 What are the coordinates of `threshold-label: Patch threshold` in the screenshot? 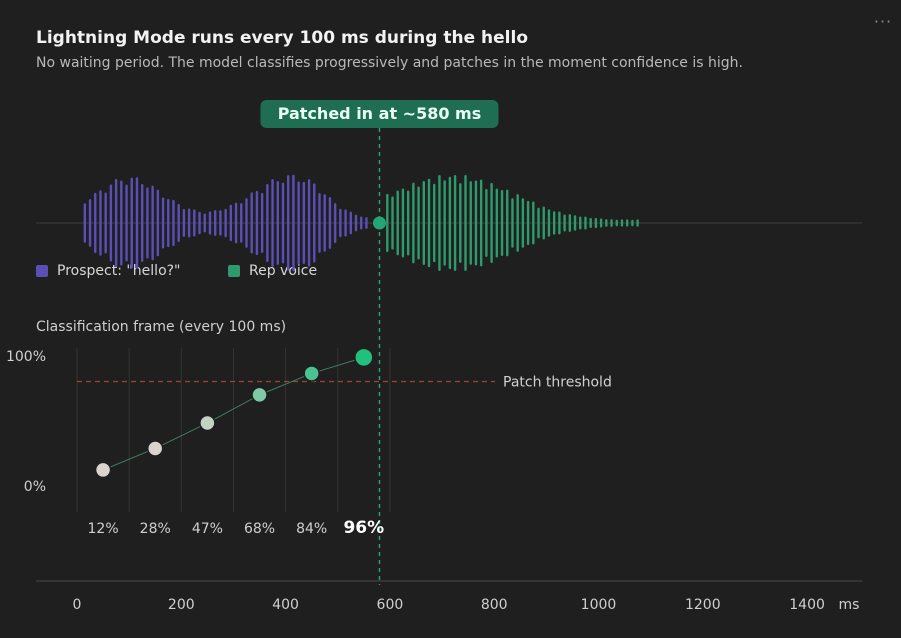 It's located at (557, 382).